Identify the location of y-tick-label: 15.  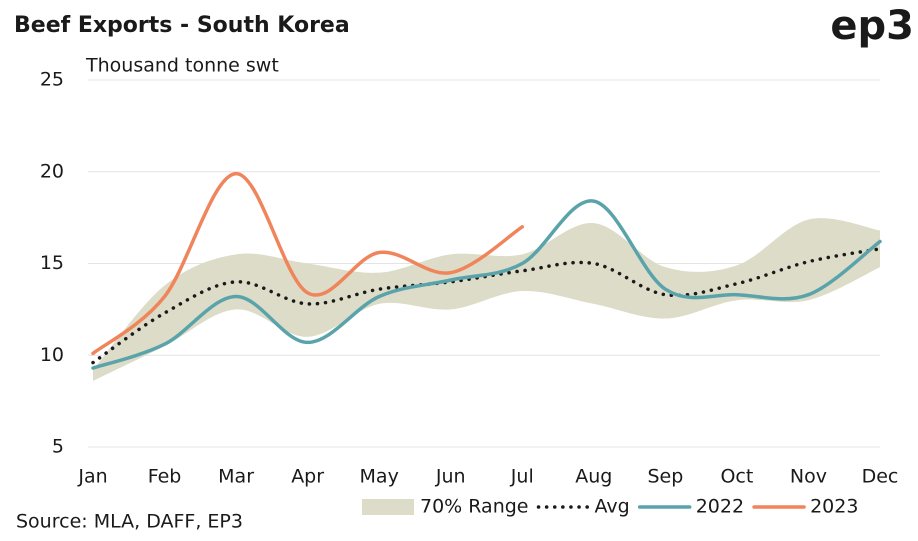
(52, 263).